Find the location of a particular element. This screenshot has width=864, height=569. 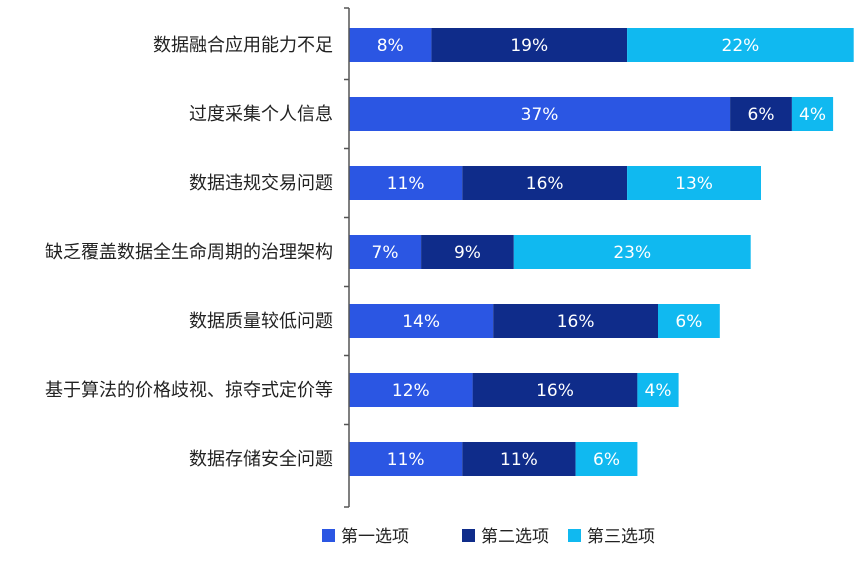

data-label: 7% is located at coordinates (385, 253).